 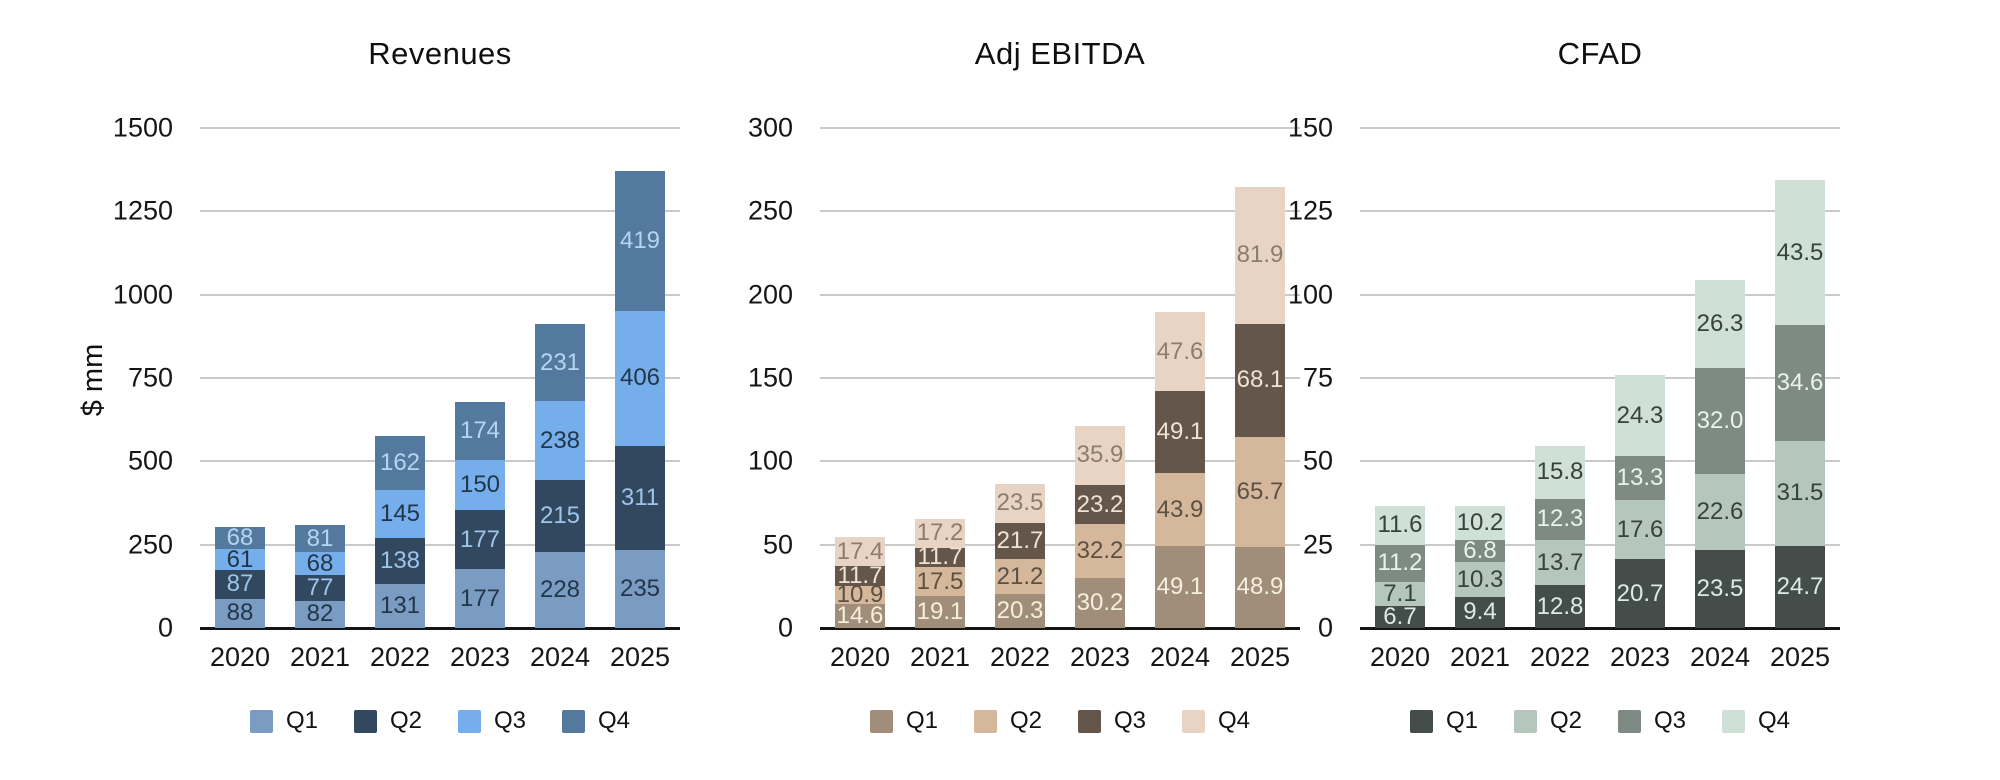 I want to click on x-tick-label: 2023, so click(x=1100, y=657).